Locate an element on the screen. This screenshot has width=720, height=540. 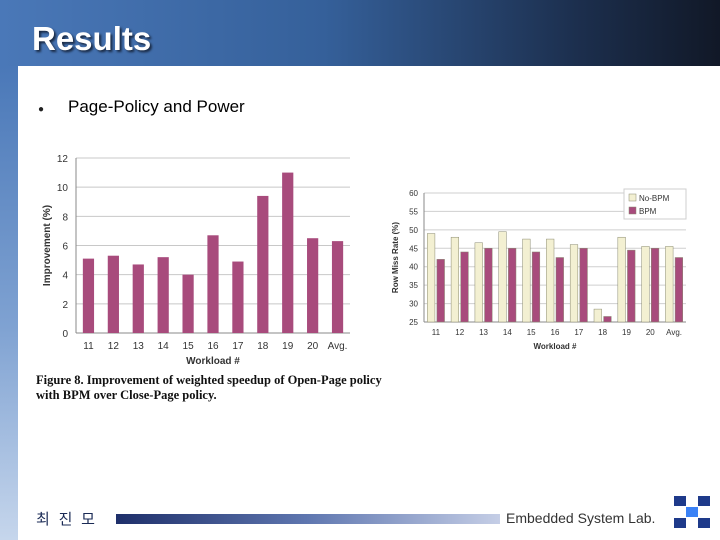
y-axis-title: Improvement (%) is located at coordinates (47, 245).